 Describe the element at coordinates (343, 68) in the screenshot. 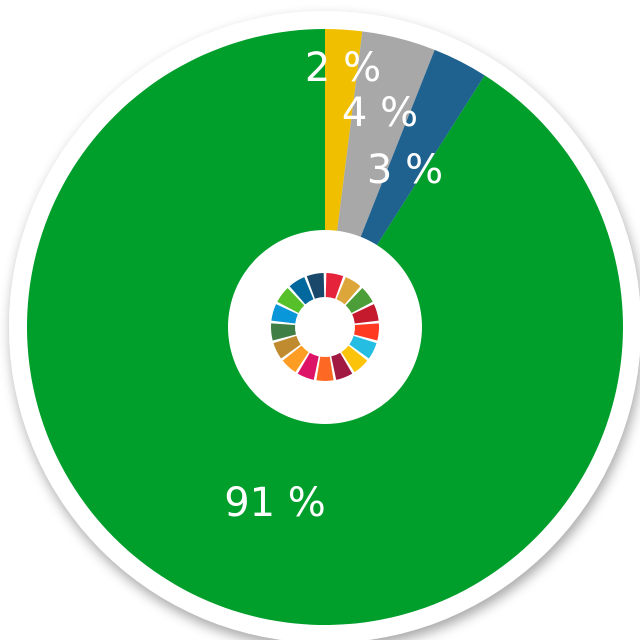

I see `value-label: 2 %` at that location.